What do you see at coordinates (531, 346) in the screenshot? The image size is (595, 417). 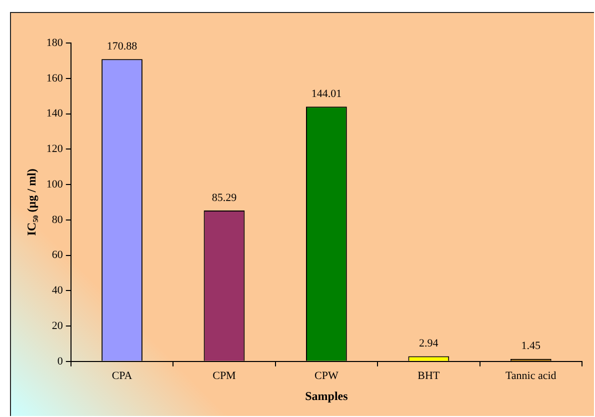 I see `data-label: 1.45` at bounding box center [531, 346].